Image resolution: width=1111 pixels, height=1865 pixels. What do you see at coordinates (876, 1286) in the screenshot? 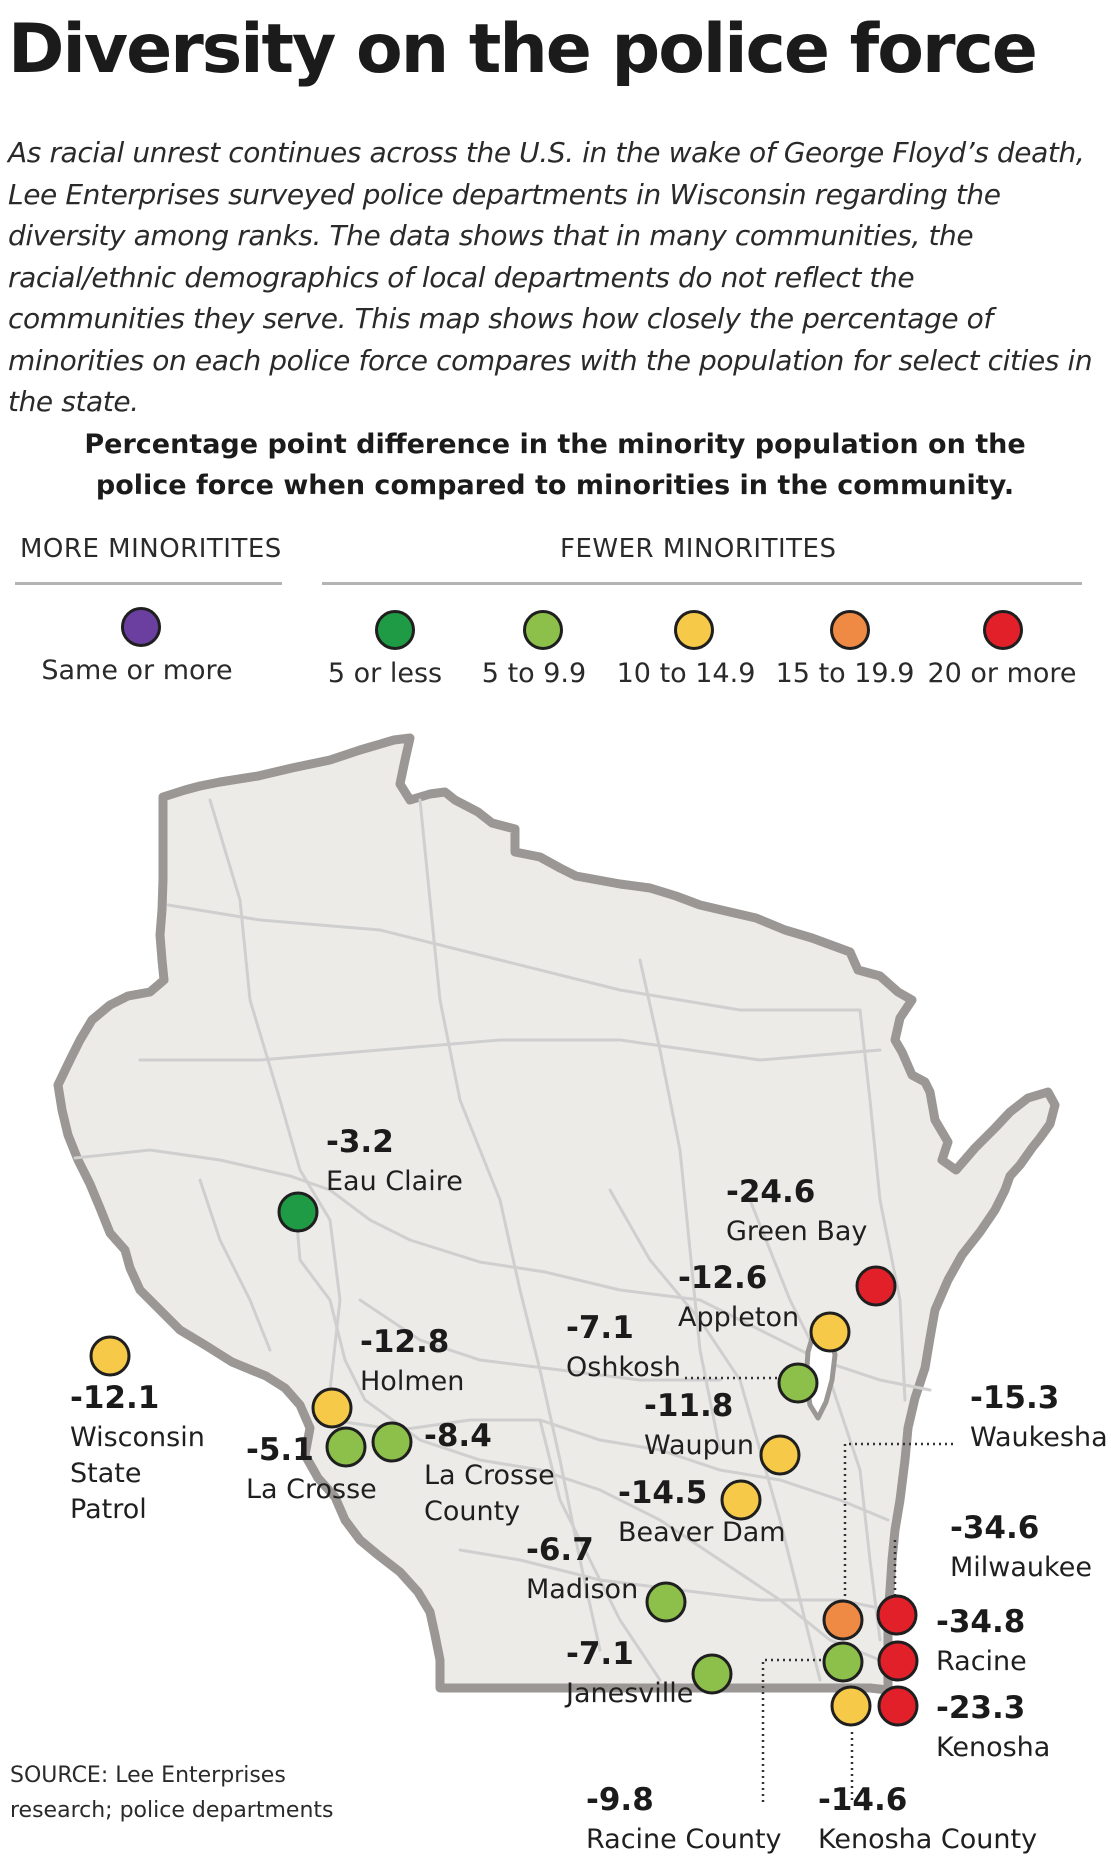
I see `city-marker-green-bay` at bounding box center [876, 1286].